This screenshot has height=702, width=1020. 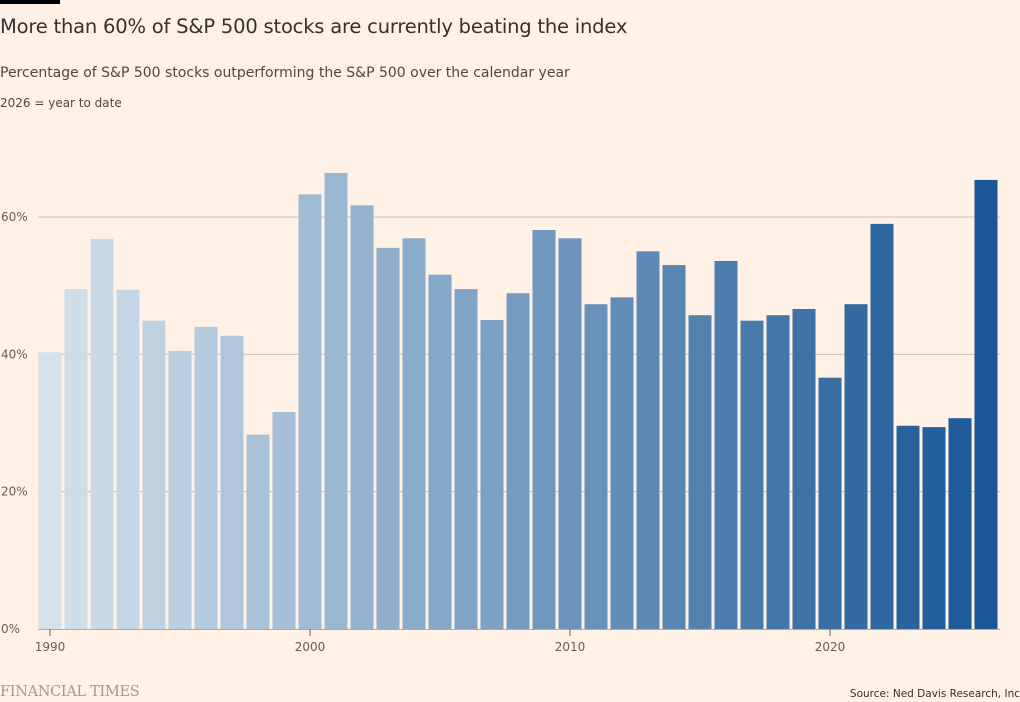 I want to click on bar-1992, so click(x=102, y=433).